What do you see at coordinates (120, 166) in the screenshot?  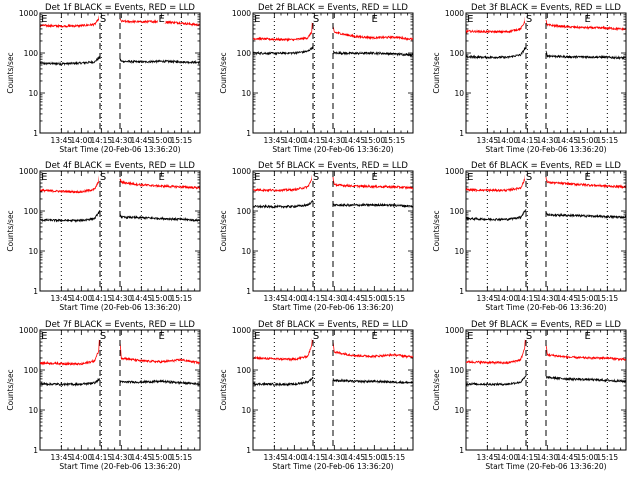 I see `chart-title: Det 4f BLACK = Events, RED = LLD` at bounding box center [120, 166].